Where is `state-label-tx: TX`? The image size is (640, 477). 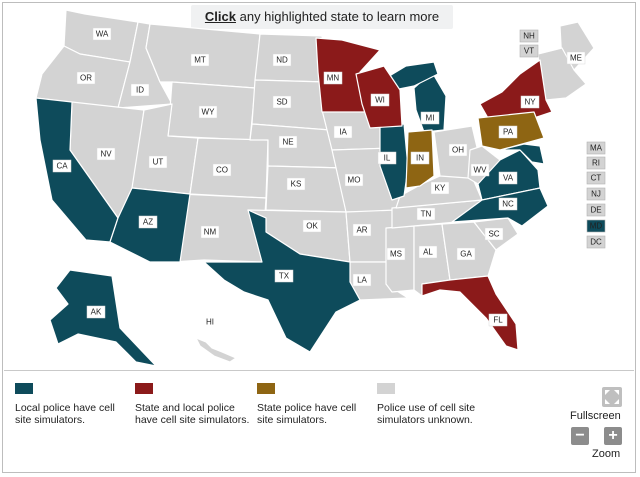
state-label-tx: TX is located at coordinates (284, 276).